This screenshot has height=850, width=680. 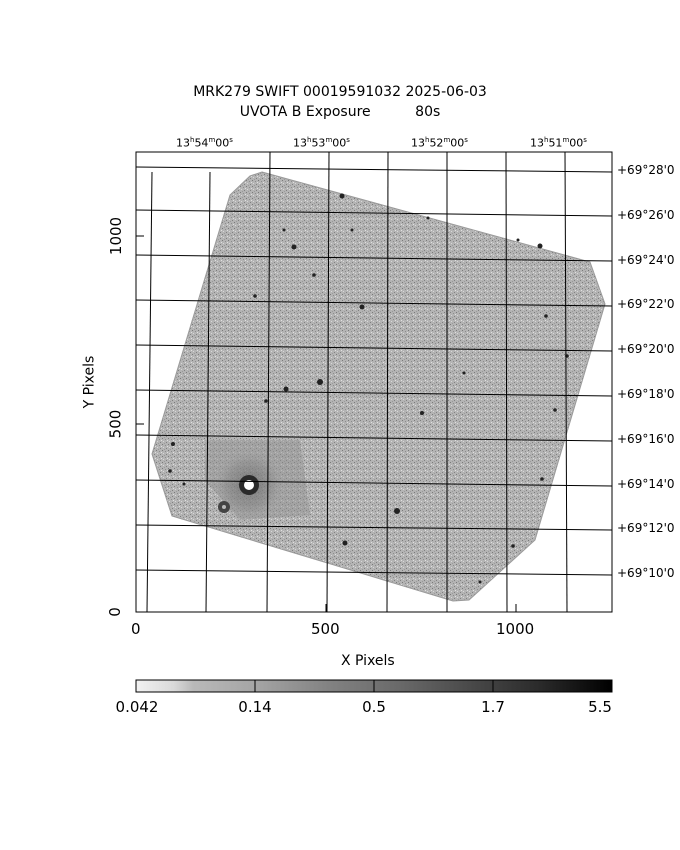 What do you see at coordinates (374, 707) in the screenshot?
I see `colorbar-label: 0.5` at bounding box center [374, 707].